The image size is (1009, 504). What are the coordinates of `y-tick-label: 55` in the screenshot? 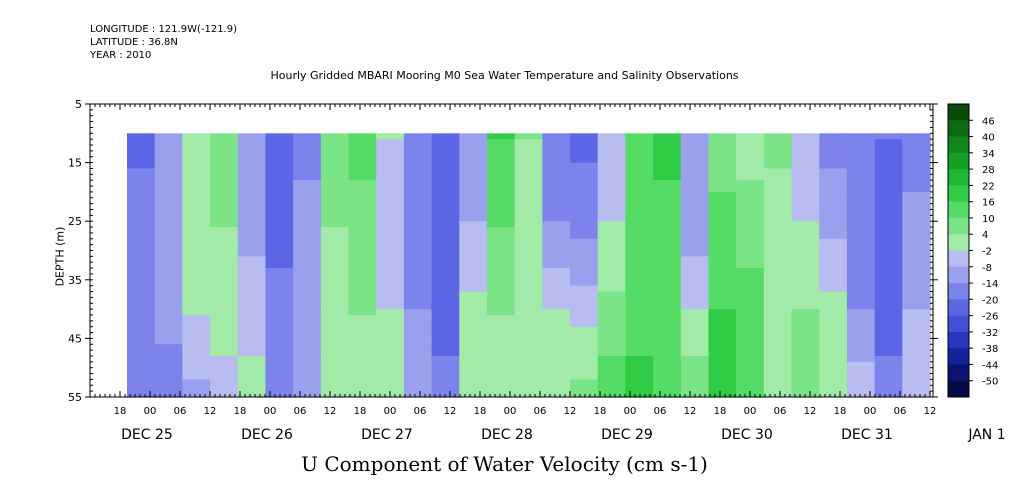 It's located at (75, 397).